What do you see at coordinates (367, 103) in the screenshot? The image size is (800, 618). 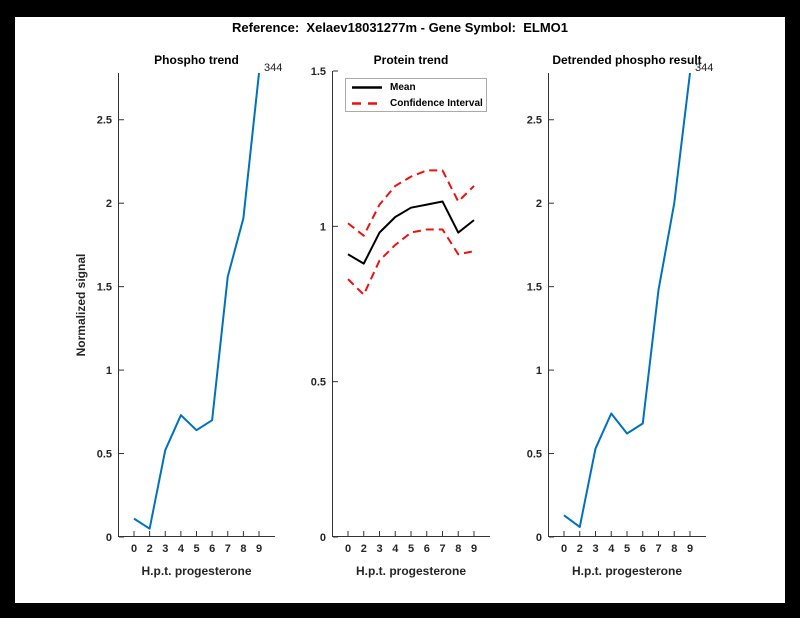 I see `ci-dashed-line-sample-icon` at bounding box center [367, 103].